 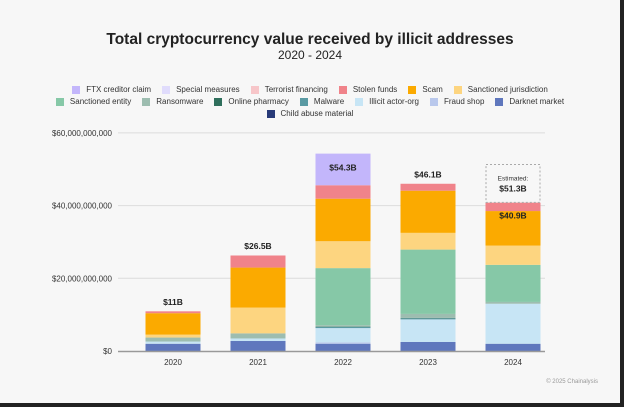 I want to click on legend-label: Child abuse material, so click(x=317, y=113).